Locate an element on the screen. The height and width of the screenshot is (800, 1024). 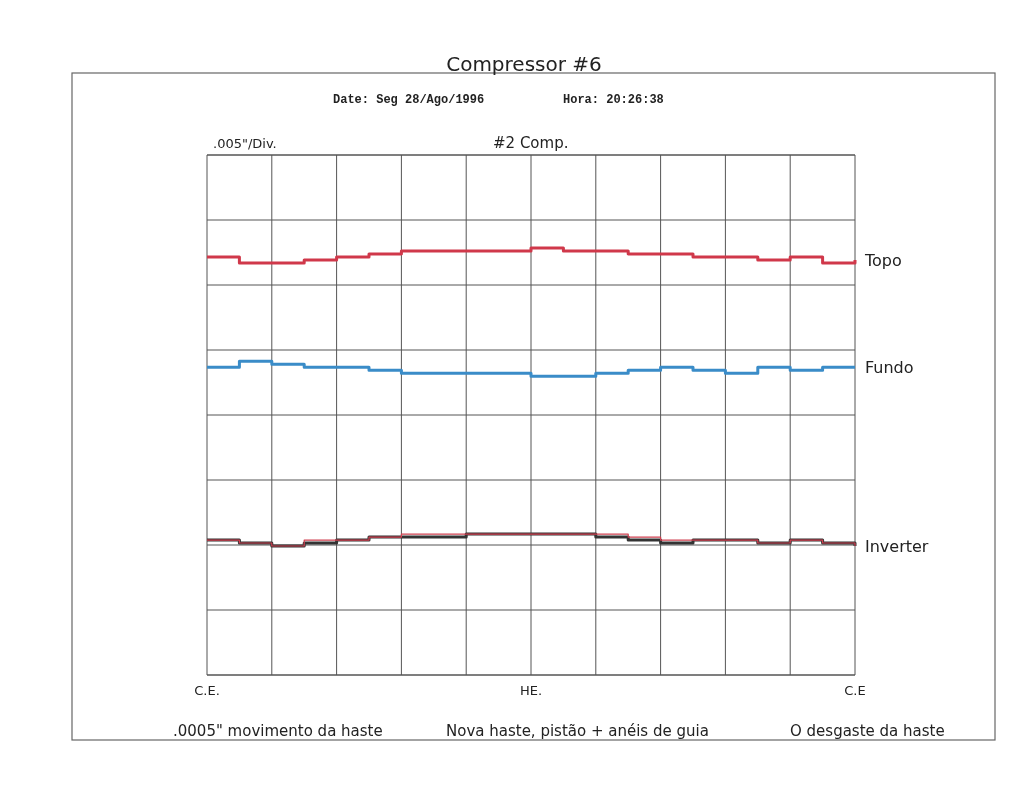
series-label: Topo is located at coordinates (883, 260).